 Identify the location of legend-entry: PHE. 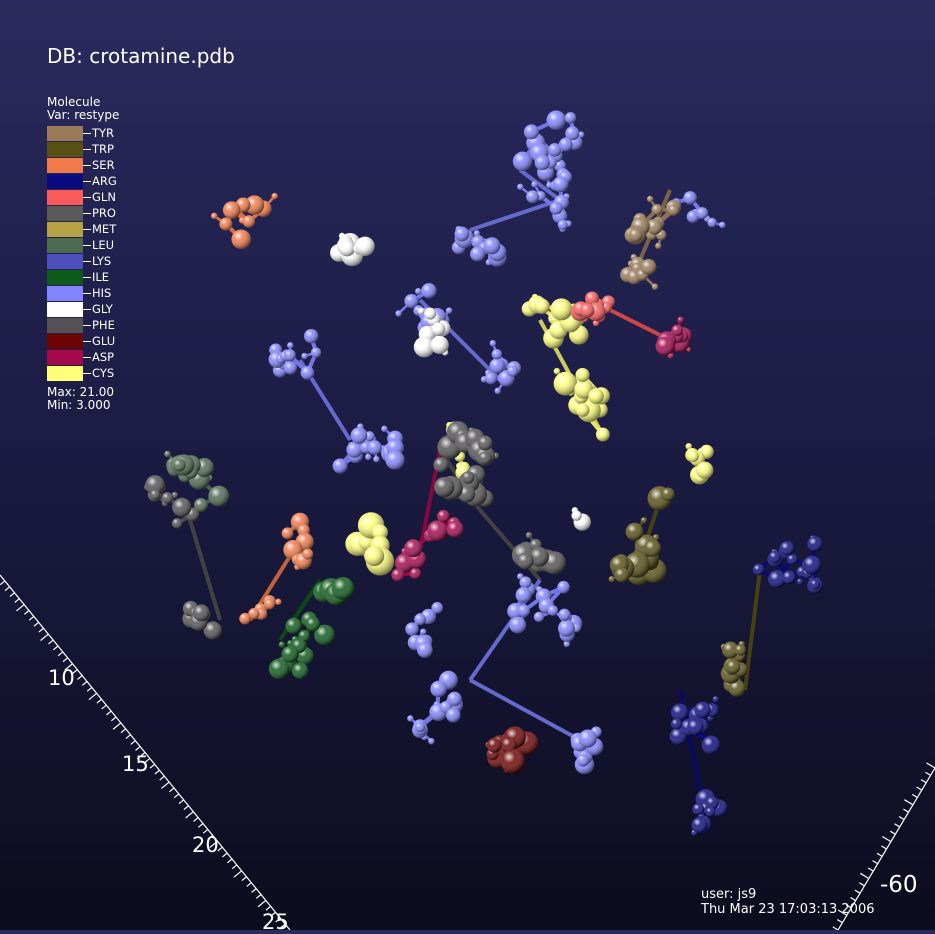
(83, 326).